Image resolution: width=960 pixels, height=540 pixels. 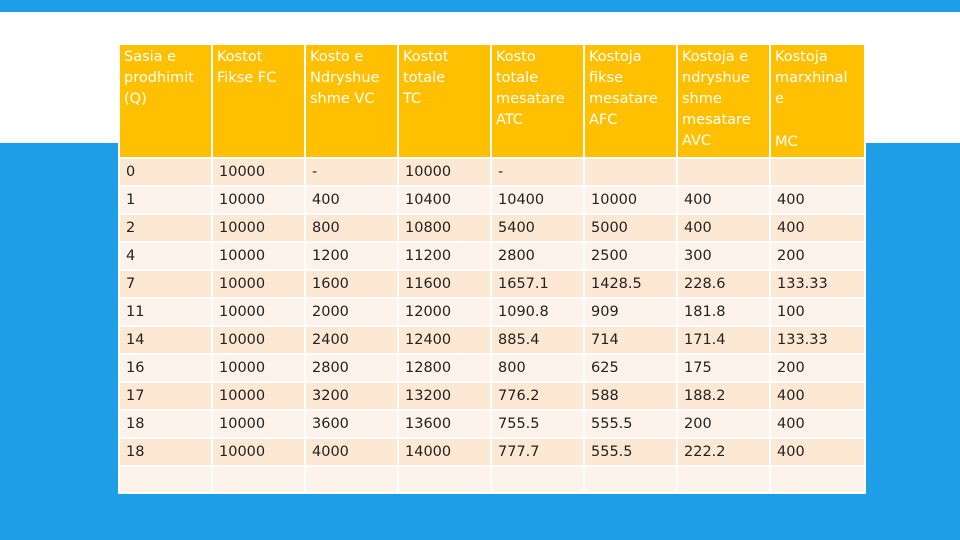 I want to click on cell-marginal-cost, so click(x=817, y=479).